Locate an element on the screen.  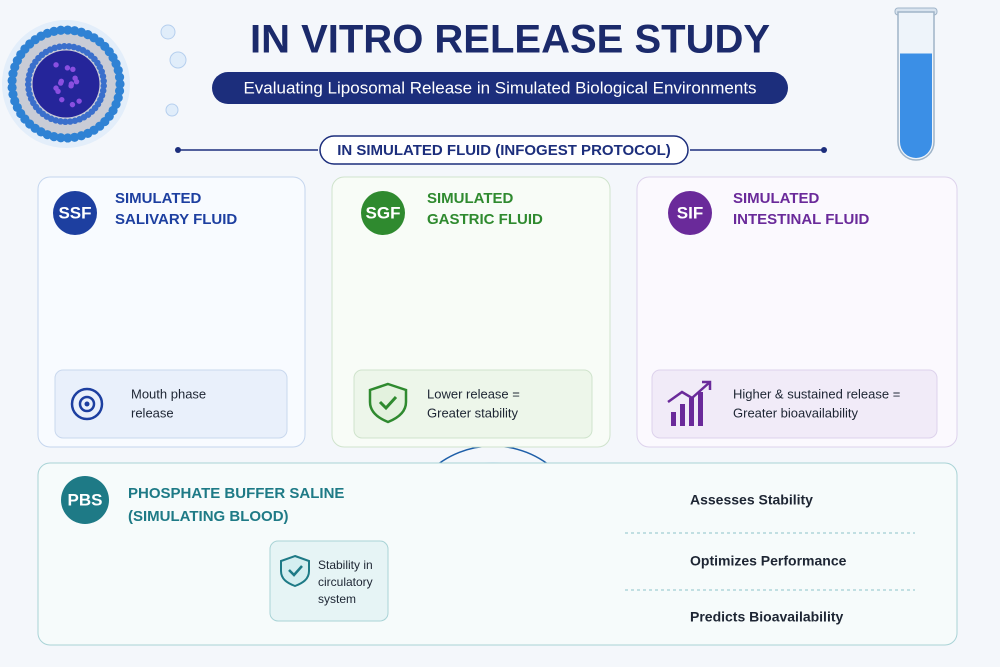
benefit: Predicts Bioavailability is located at coordinates (766, 617).